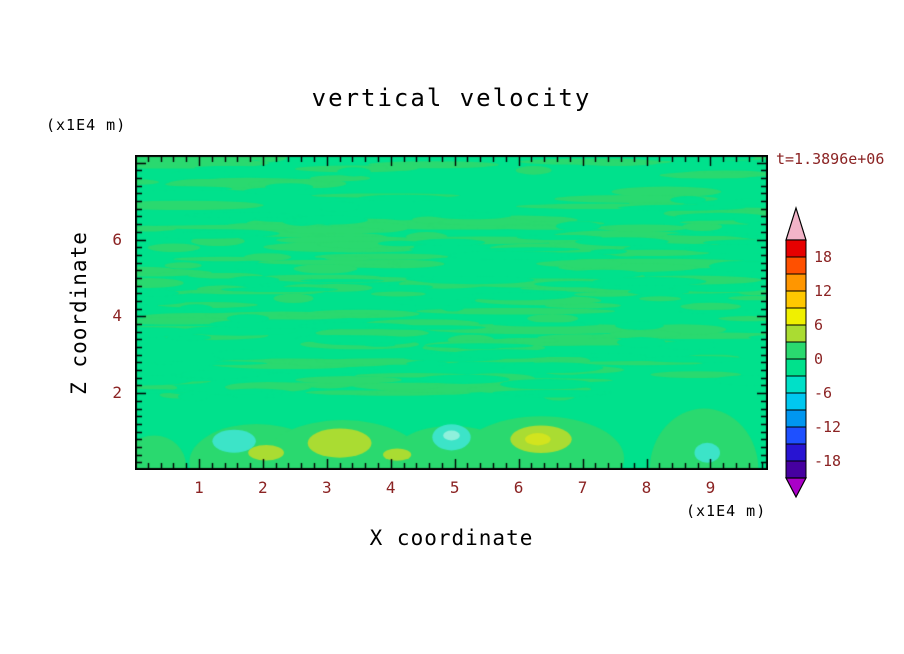 The width and height of the screenshot is (904, 654). What do you see at coordinates (646, 487) in the screenshot?
I see `x-tick-label: 8` at bounding box center [646, 487].